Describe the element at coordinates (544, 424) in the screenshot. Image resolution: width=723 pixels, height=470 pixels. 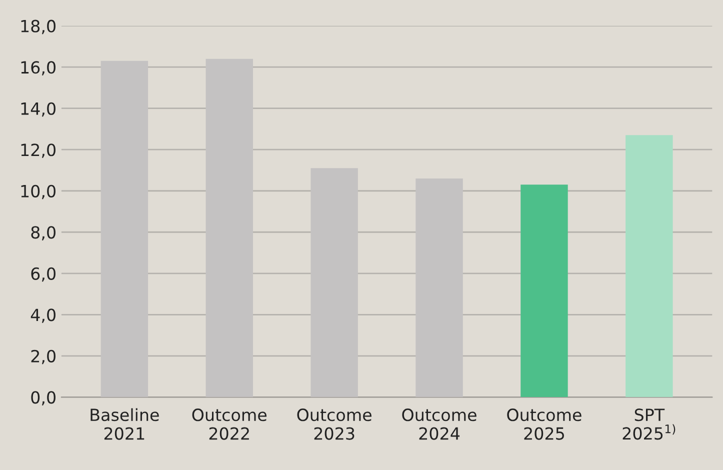
I see `x-tick-label: Outcome 2025` at that location.